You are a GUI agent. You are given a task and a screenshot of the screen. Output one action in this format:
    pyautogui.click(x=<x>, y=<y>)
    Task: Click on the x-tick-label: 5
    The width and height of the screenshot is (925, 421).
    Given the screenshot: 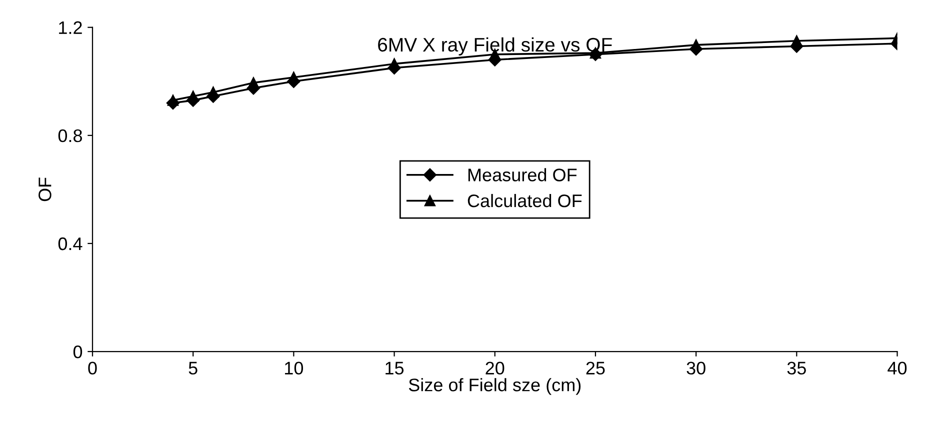 What is the action you would take?
    pyautogui.click(x=193, y=368)
    